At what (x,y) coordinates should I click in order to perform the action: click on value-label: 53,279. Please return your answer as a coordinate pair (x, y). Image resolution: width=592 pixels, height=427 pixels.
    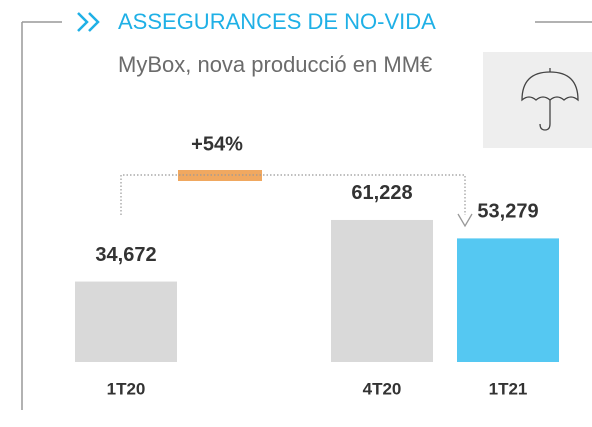
    Looking at the image, I should click on (507, 212).